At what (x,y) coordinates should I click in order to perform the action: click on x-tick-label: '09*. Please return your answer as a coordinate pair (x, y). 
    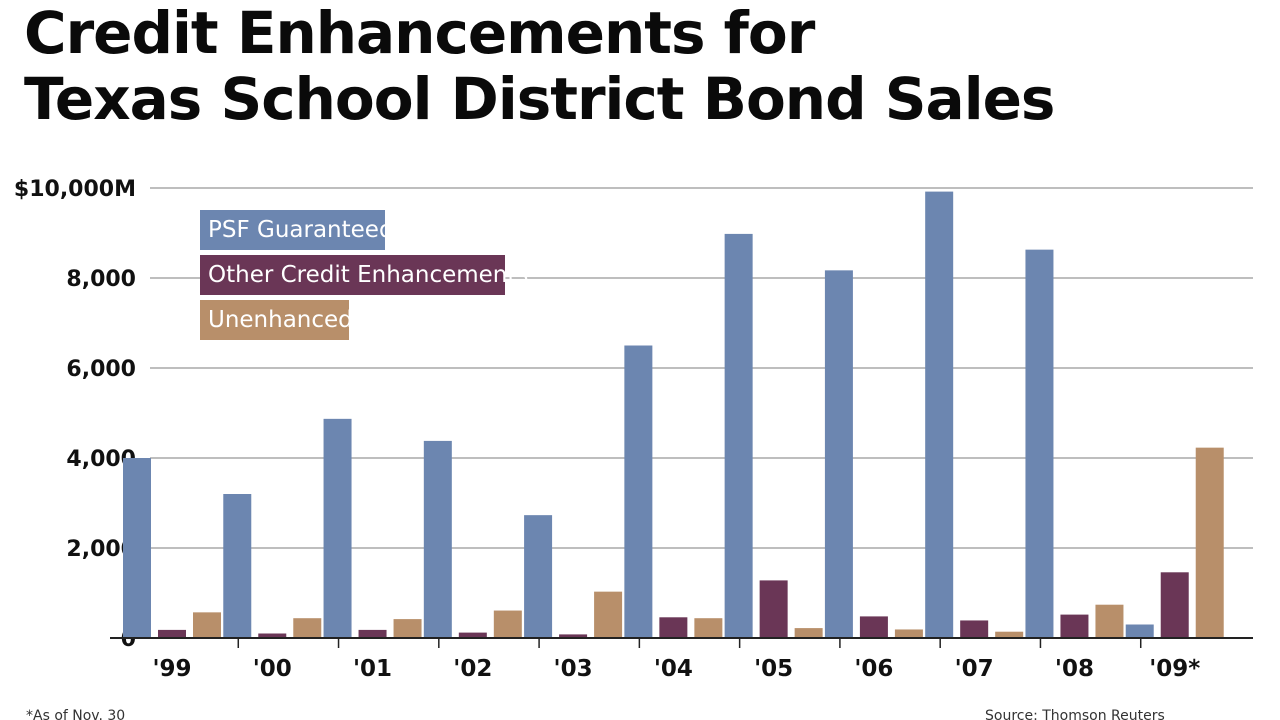
    Looking at the image, I should click on (1174, 669).